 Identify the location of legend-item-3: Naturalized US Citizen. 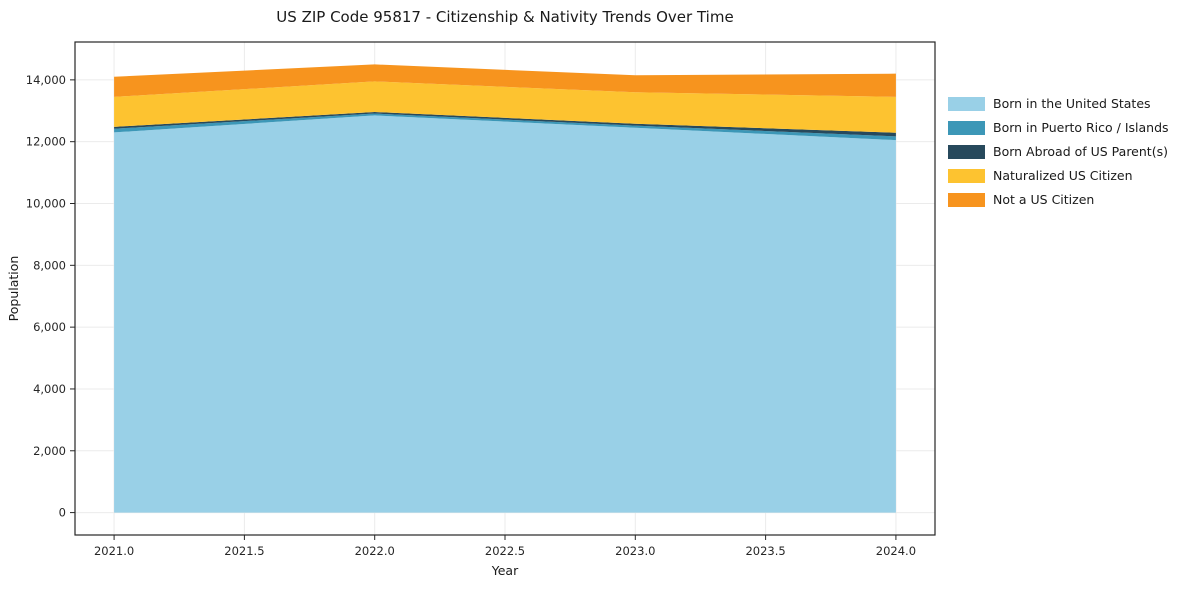
(1058, 175).